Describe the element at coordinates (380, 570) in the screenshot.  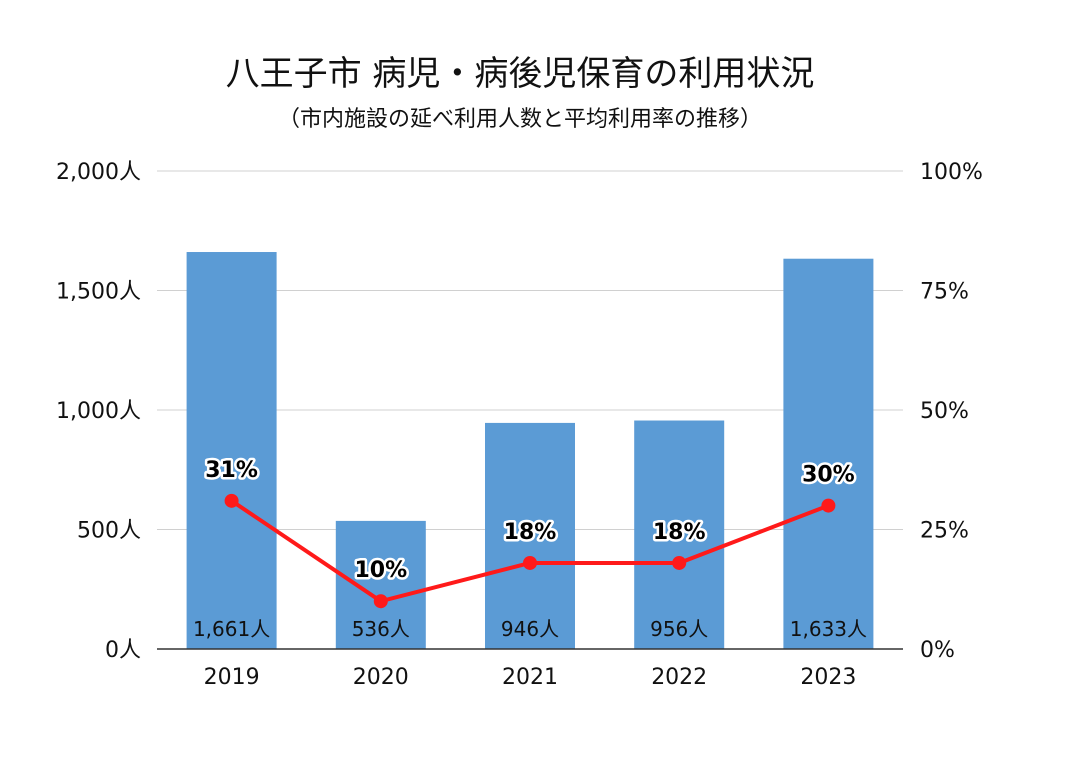
I see `rate-value-label: 10%` at that location.